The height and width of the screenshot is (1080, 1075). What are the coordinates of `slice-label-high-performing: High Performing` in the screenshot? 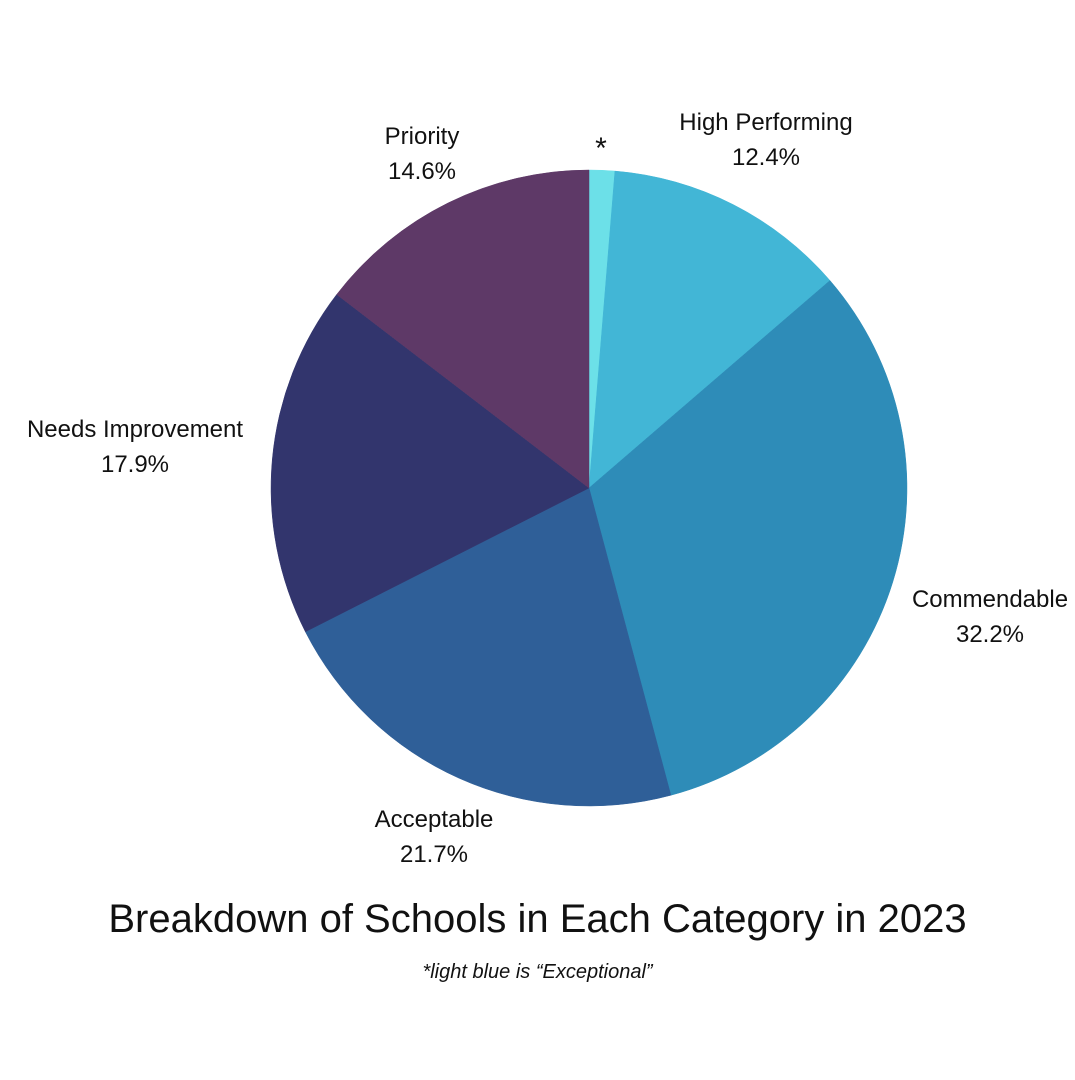 It's located at (765, 122).